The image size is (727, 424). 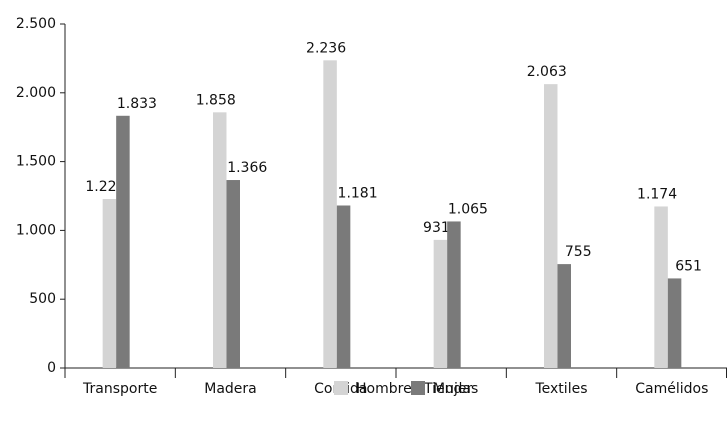 I want to click on value-label: 1.833, so click(x=137, y=104).